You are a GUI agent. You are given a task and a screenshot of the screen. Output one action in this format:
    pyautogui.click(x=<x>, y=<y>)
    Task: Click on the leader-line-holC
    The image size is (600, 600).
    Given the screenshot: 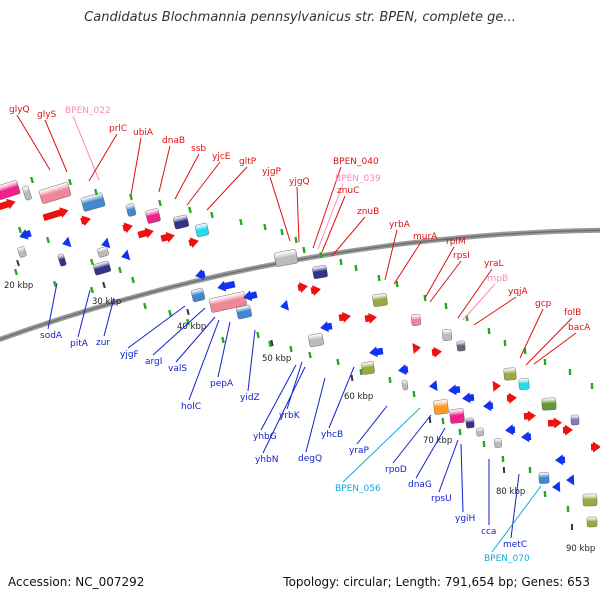 What is the action you would take?
    pyautogui.click(x=204, y=360)
    